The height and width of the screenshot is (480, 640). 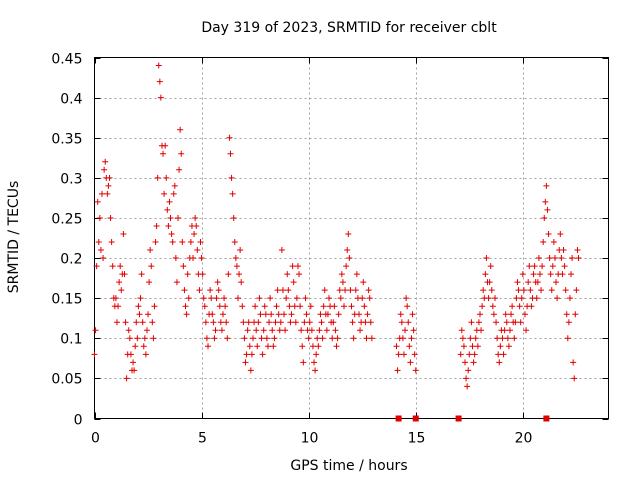 What do you see at coordinates (66, 220) in the screenshot?
I see `y-tick-label: 0.25` at bounding box center [66, 220].